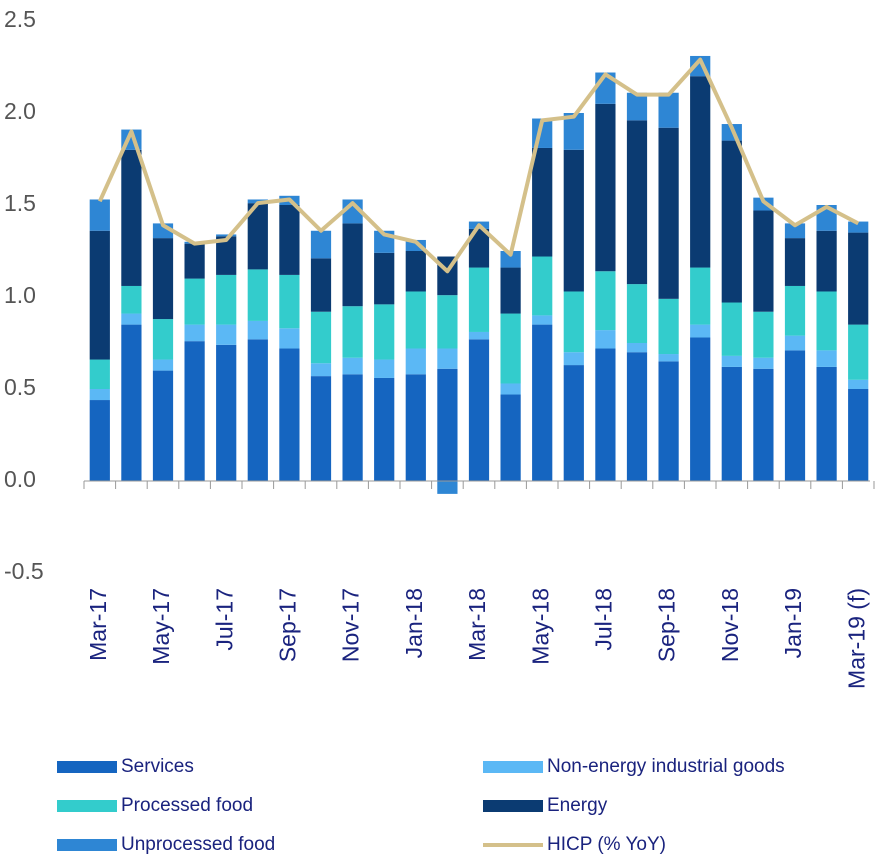 This screenshot has width=876, height=864. I want to click on x-tick-label: May-17, so click(161, 626).